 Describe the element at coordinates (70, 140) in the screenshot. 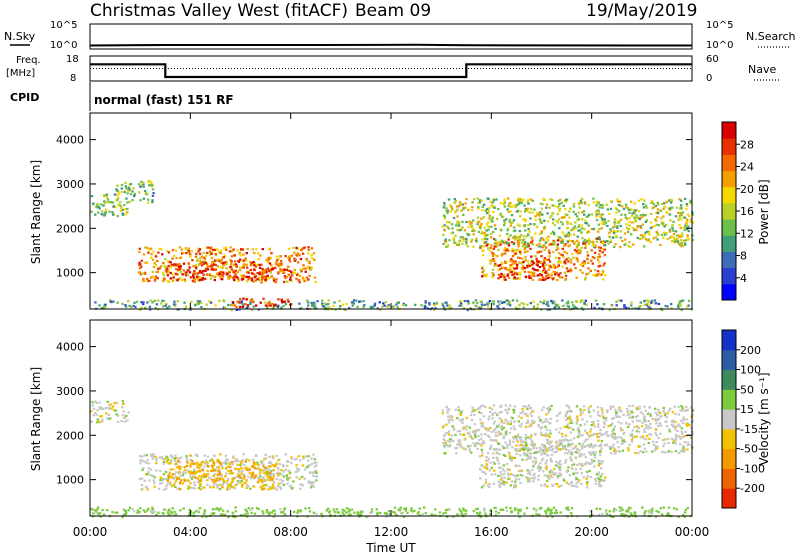

I see `y-tick-label: 4000` at that location.